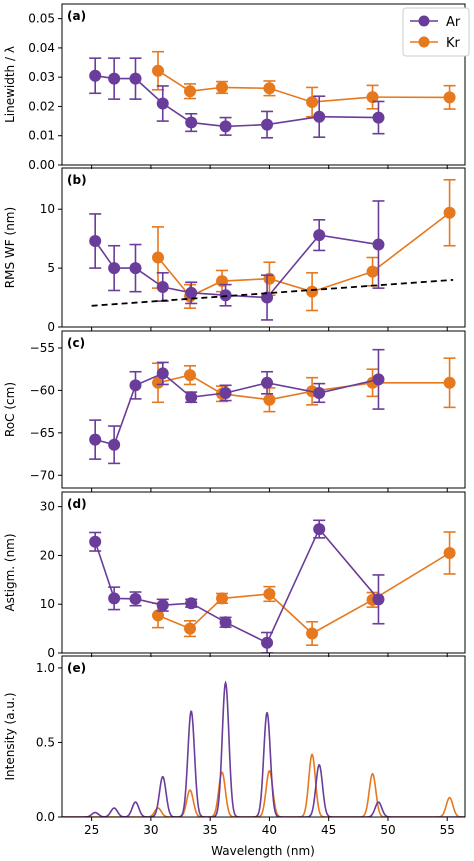  Describe the element at coordinates (41, 19) in the screenshot. I see `y-tick-label: 0.05` at that location.